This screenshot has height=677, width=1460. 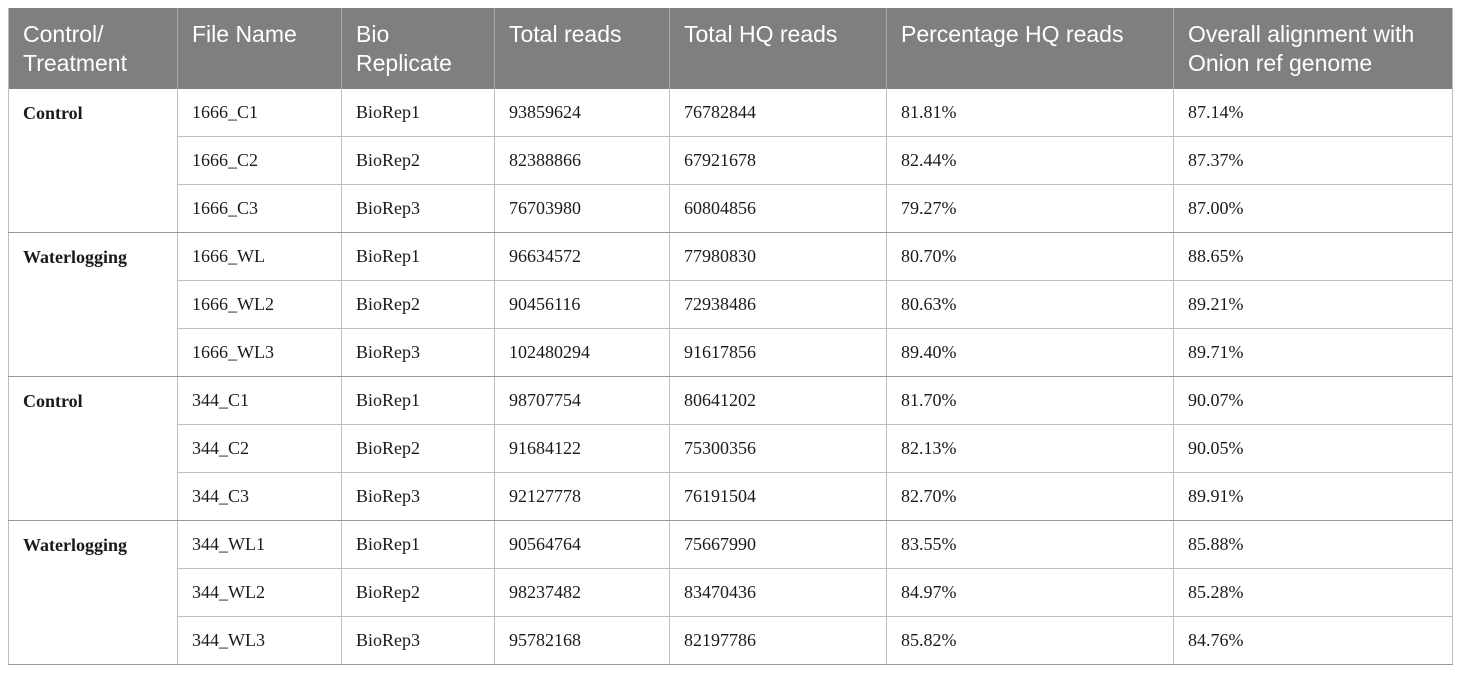 What do you see at coordinates (259, 544) in the screenshot?
I see `file-name-cell: 344_WL1` at bounding box center [259, 544].